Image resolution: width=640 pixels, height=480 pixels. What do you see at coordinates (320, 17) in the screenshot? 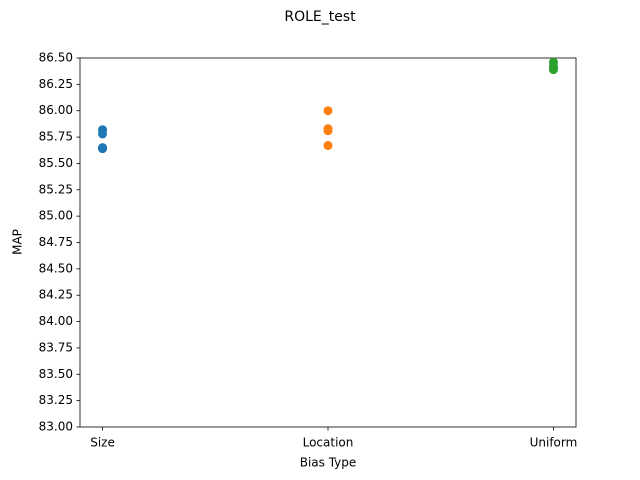
I see `chart-title: ROLE_test` at bounding box center [320, 17].